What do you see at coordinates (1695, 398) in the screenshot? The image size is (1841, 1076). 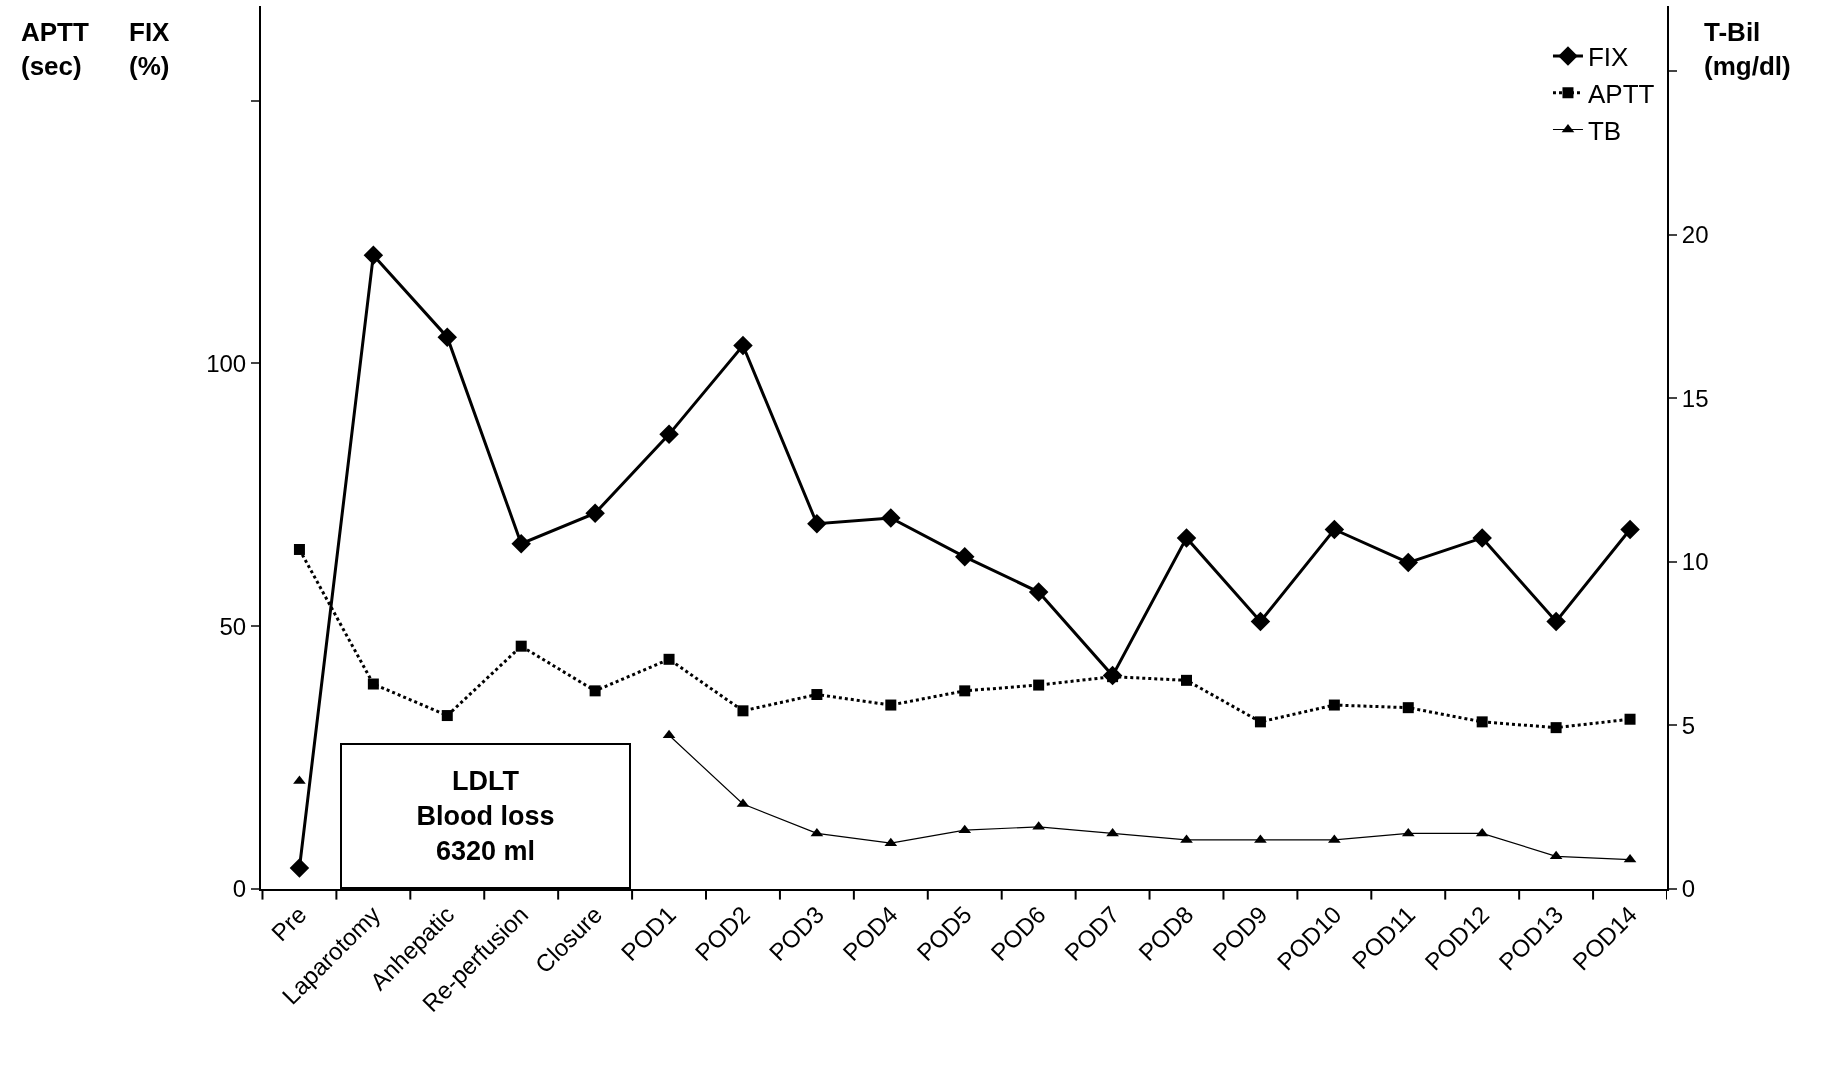 I see `y2-tick-label: 15` at bounding box center [1695, 398].